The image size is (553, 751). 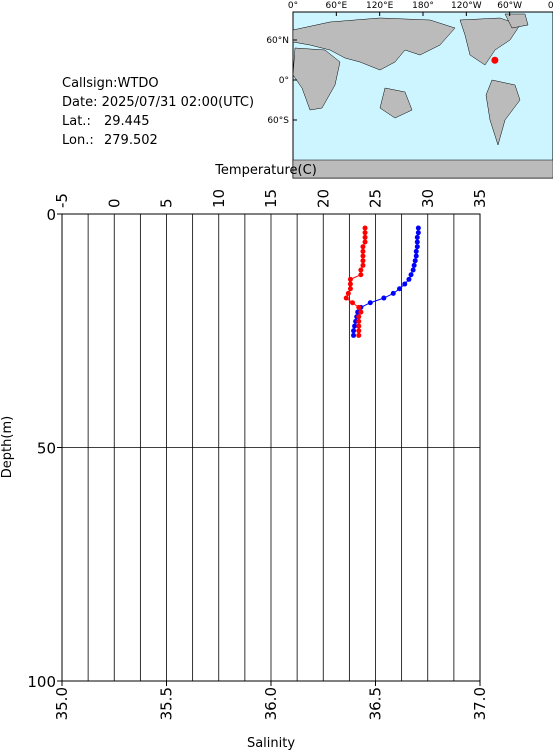 I want to click on map-y-label: 0°, so click(x=284, y=81).